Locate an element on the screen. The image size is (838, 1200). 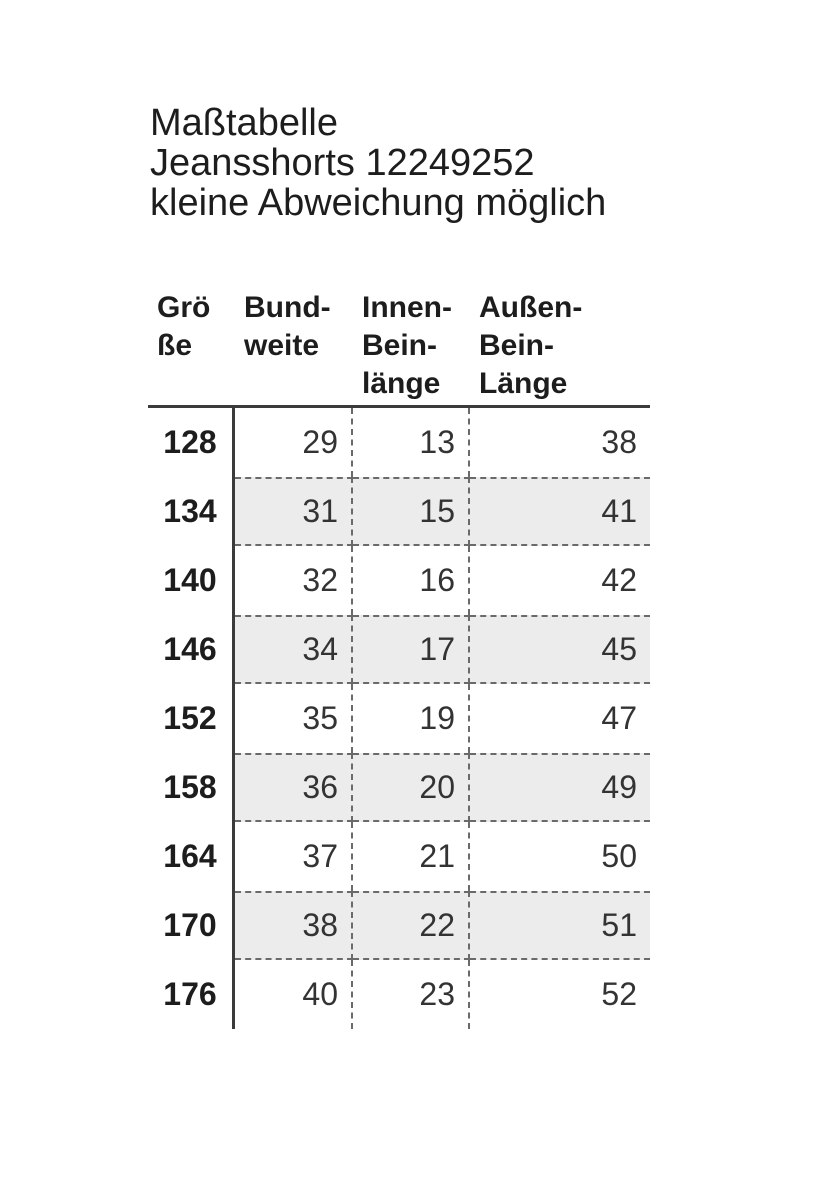
column-header-bundweite: Bund- weite is located at coordinates (294, 347).